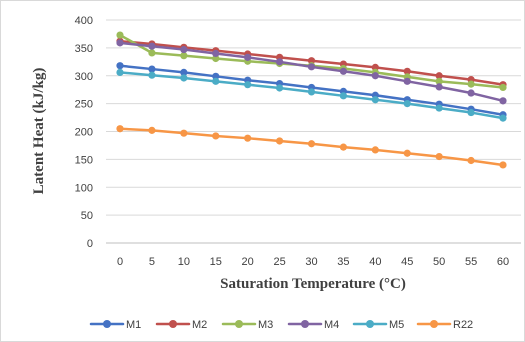  What do you see at coordinates (152, 262) in the screenshot?
I see `x-tick-label: 5` at bounding box center [152, 262].